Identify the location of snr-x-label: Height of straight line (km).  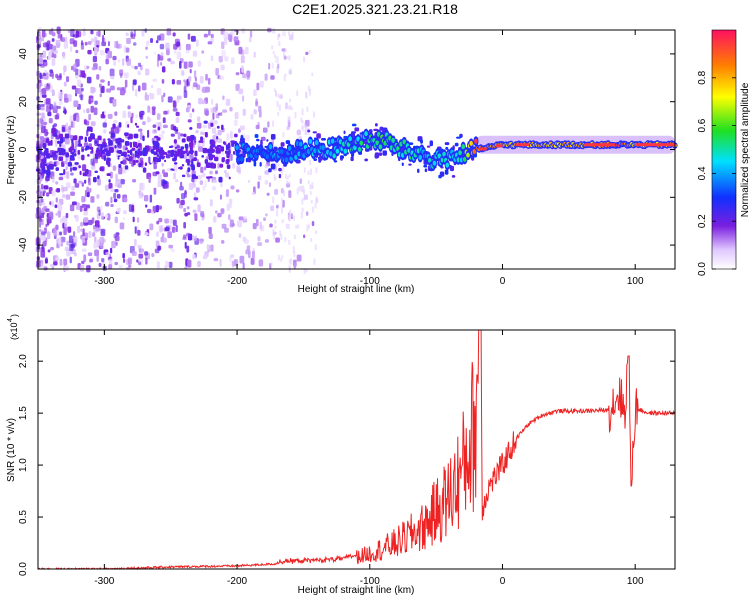
(356, 590).